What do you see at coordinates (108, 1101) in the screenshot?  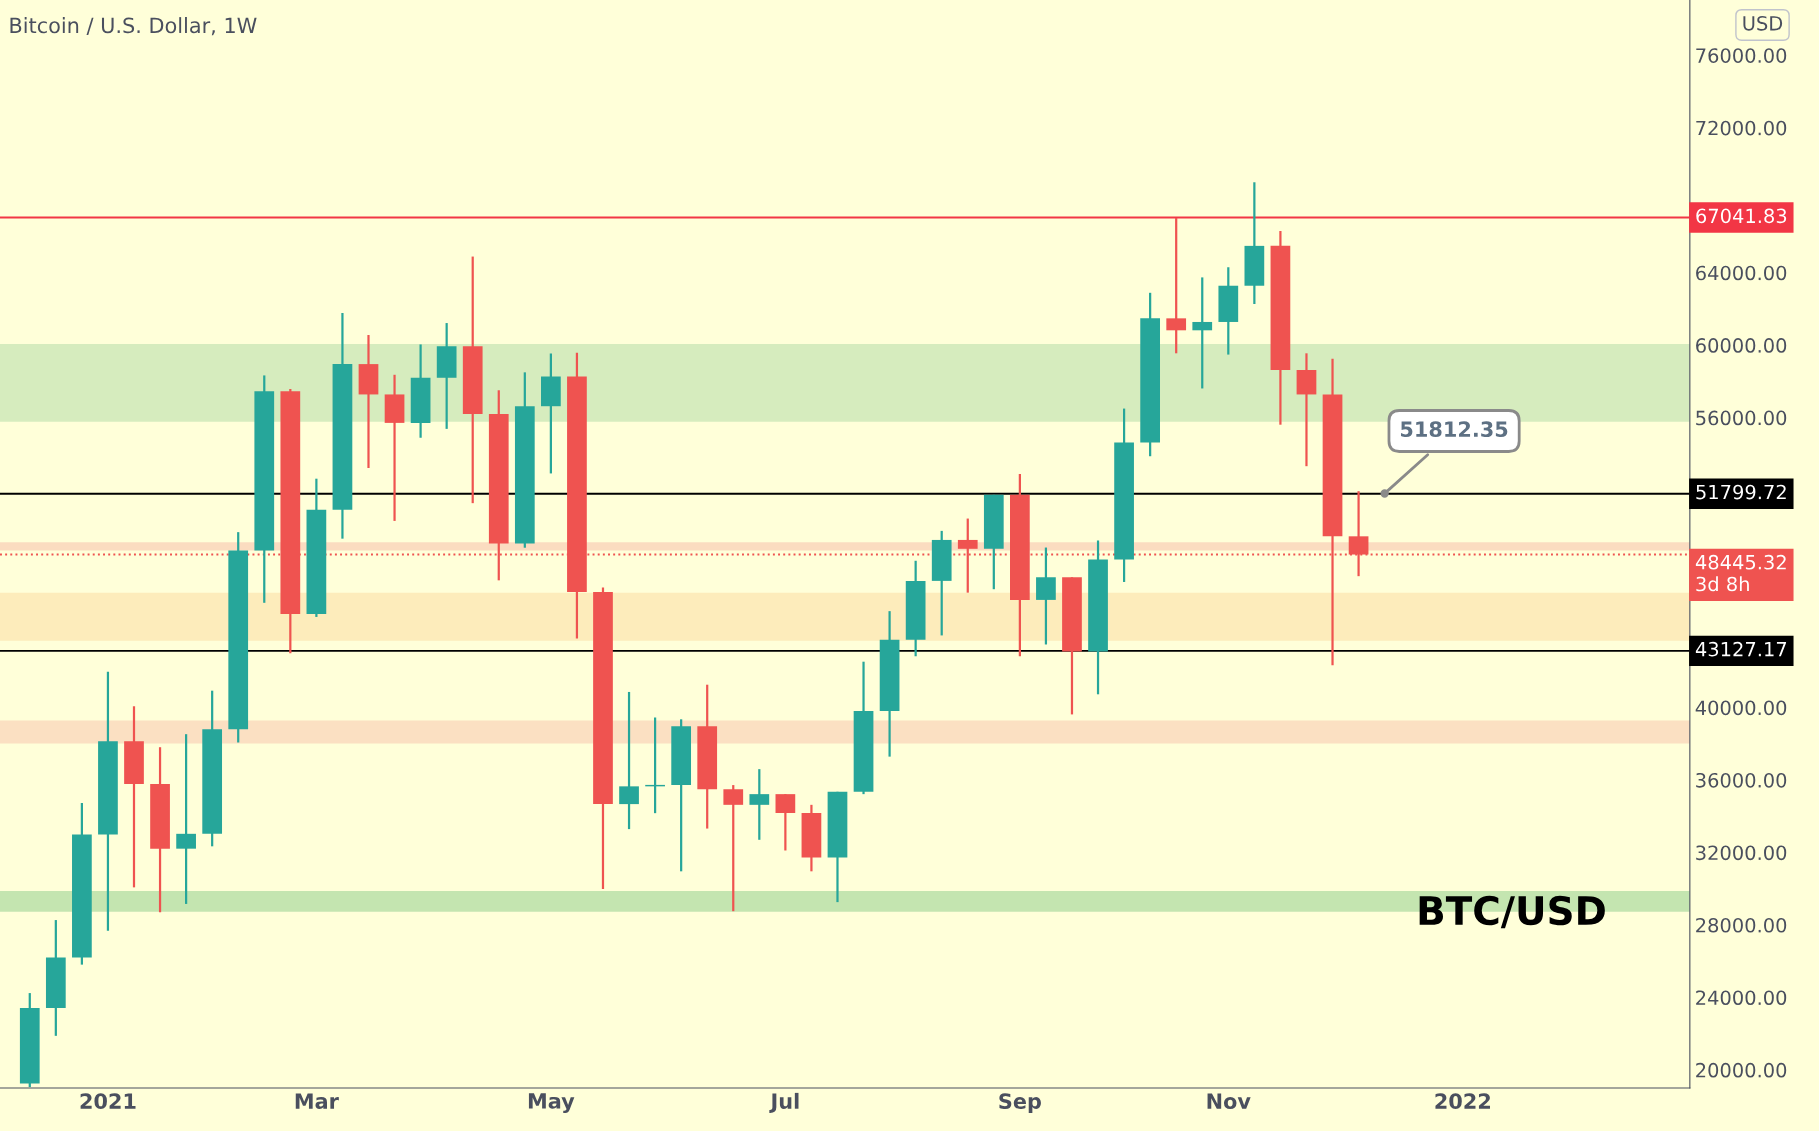 I see `x-tick-label: 2021` at bounding box center [108, 1101].